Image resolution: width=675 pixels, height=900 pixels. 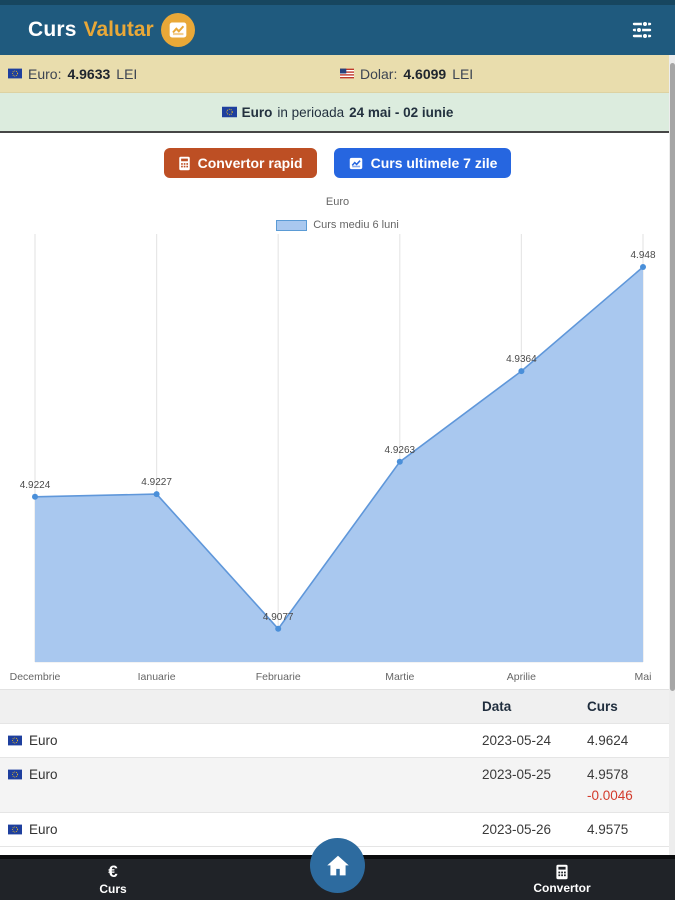 What do you see at coordinates (602, 706) in the screenshot?
I see `table-header-curs: Curs` at bounding box center [602, 706].